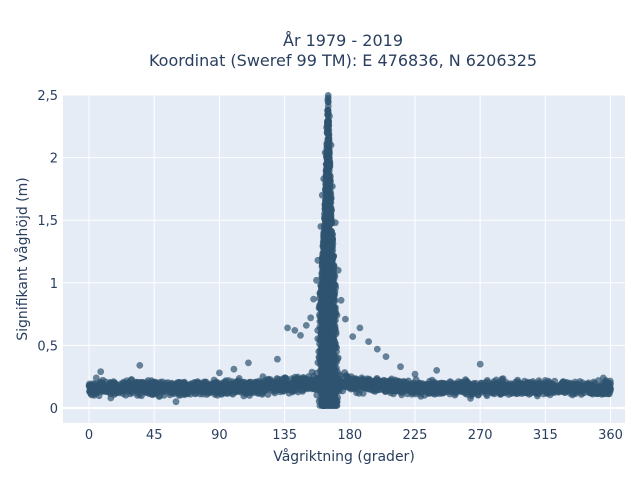 The image size is (640, 480). What do you see at coordinates (47, 221) in the screenshot?
I see `y-tick-label: 1,5` at bounding box center [47, 221].